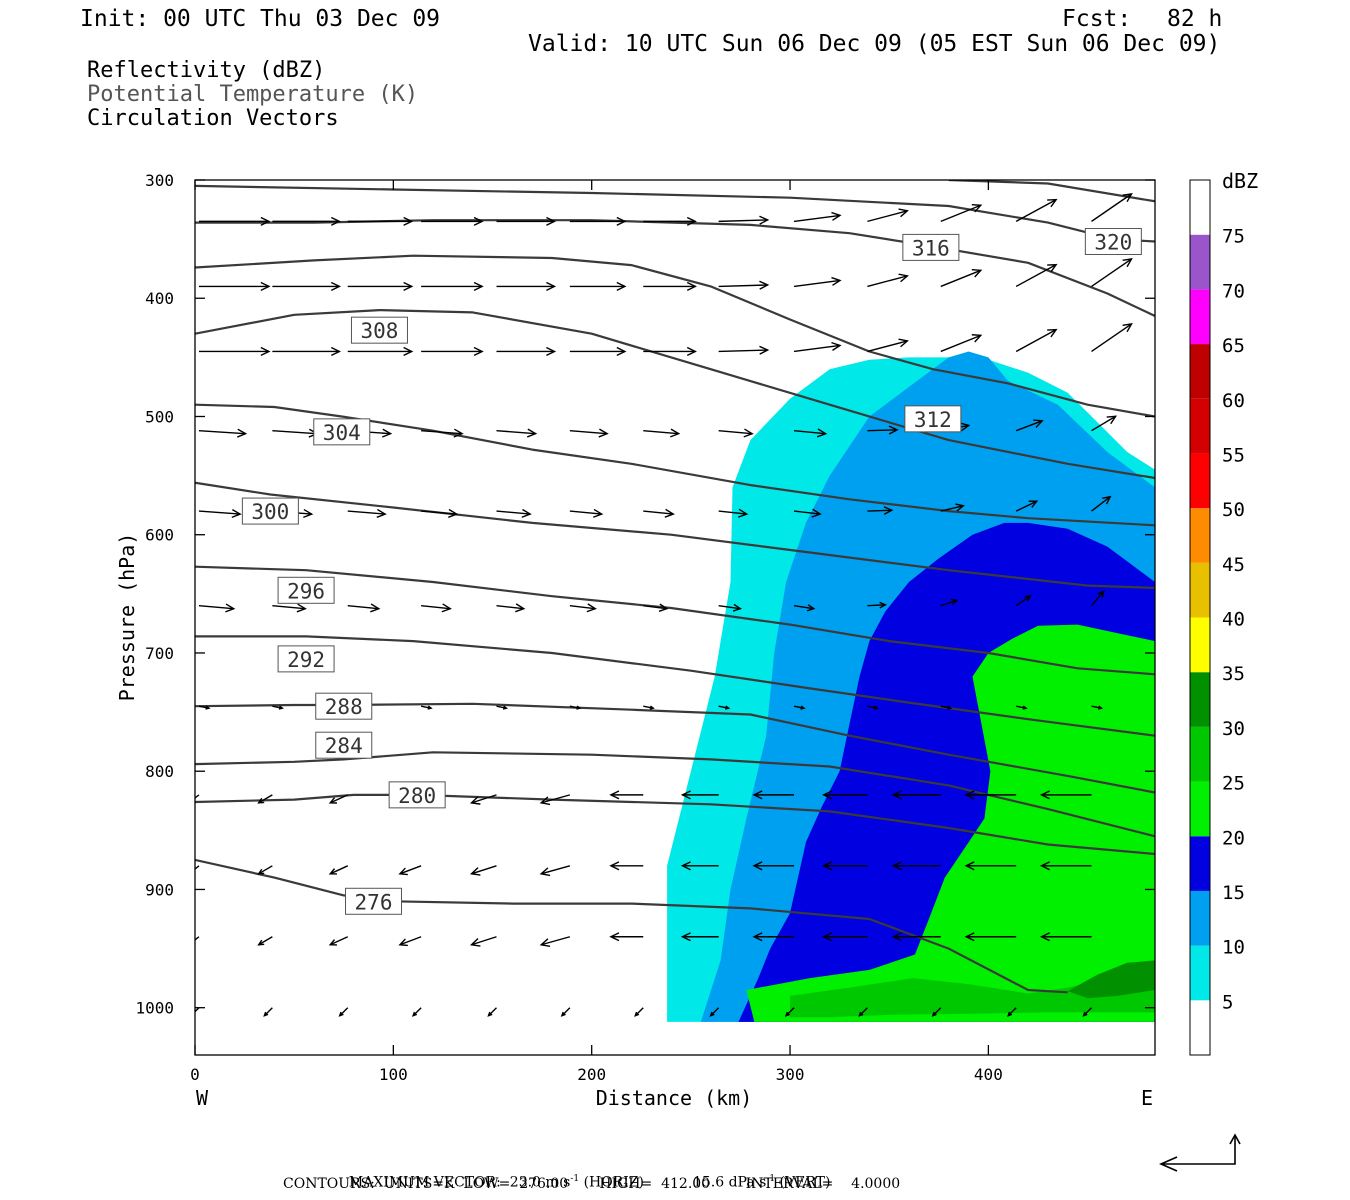 The width and height of the screenshot is (1350, 1200). What do you see at coordinates (790, 1074) in the screenshot?
I see `x-tick-label: 300` at bounding box center [790, 1074].